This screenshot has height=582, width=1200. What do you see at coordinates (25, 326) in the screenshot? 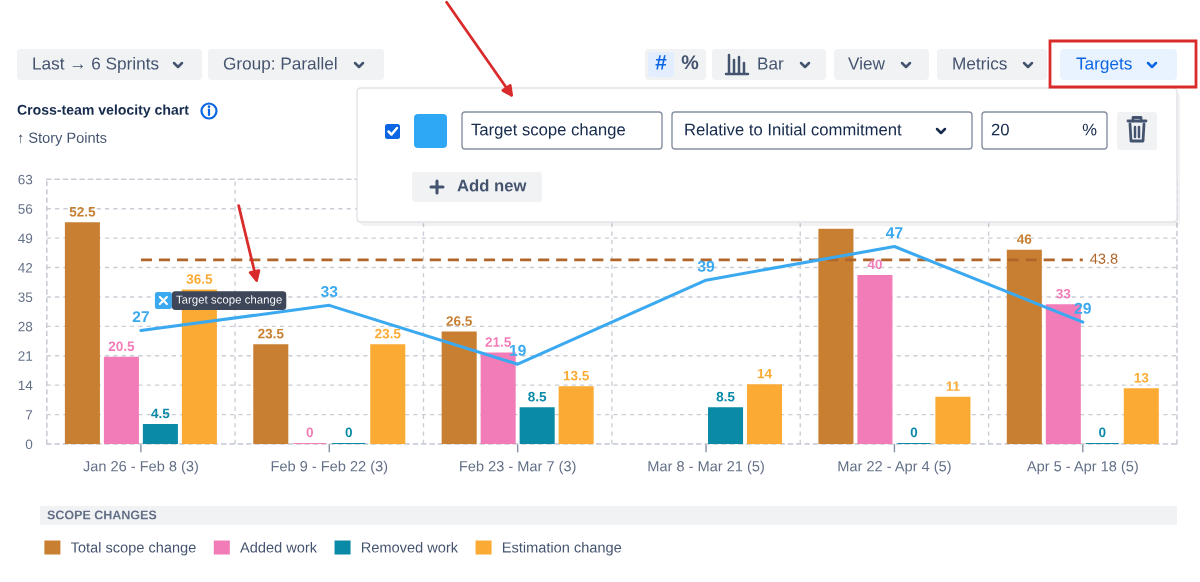
I see `y-tick-label: 28` at bounding box center [25, 326].